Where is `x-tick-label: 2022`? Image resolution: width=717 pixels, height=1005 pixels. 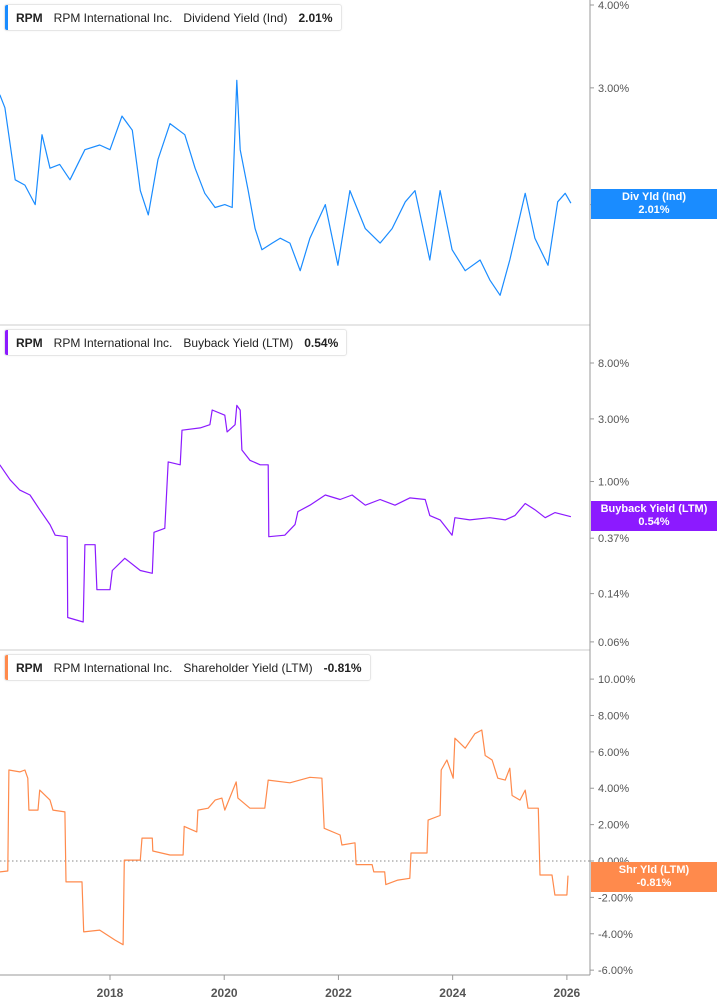 x-tick-label: 2022 is located at coordinates (338, 993).